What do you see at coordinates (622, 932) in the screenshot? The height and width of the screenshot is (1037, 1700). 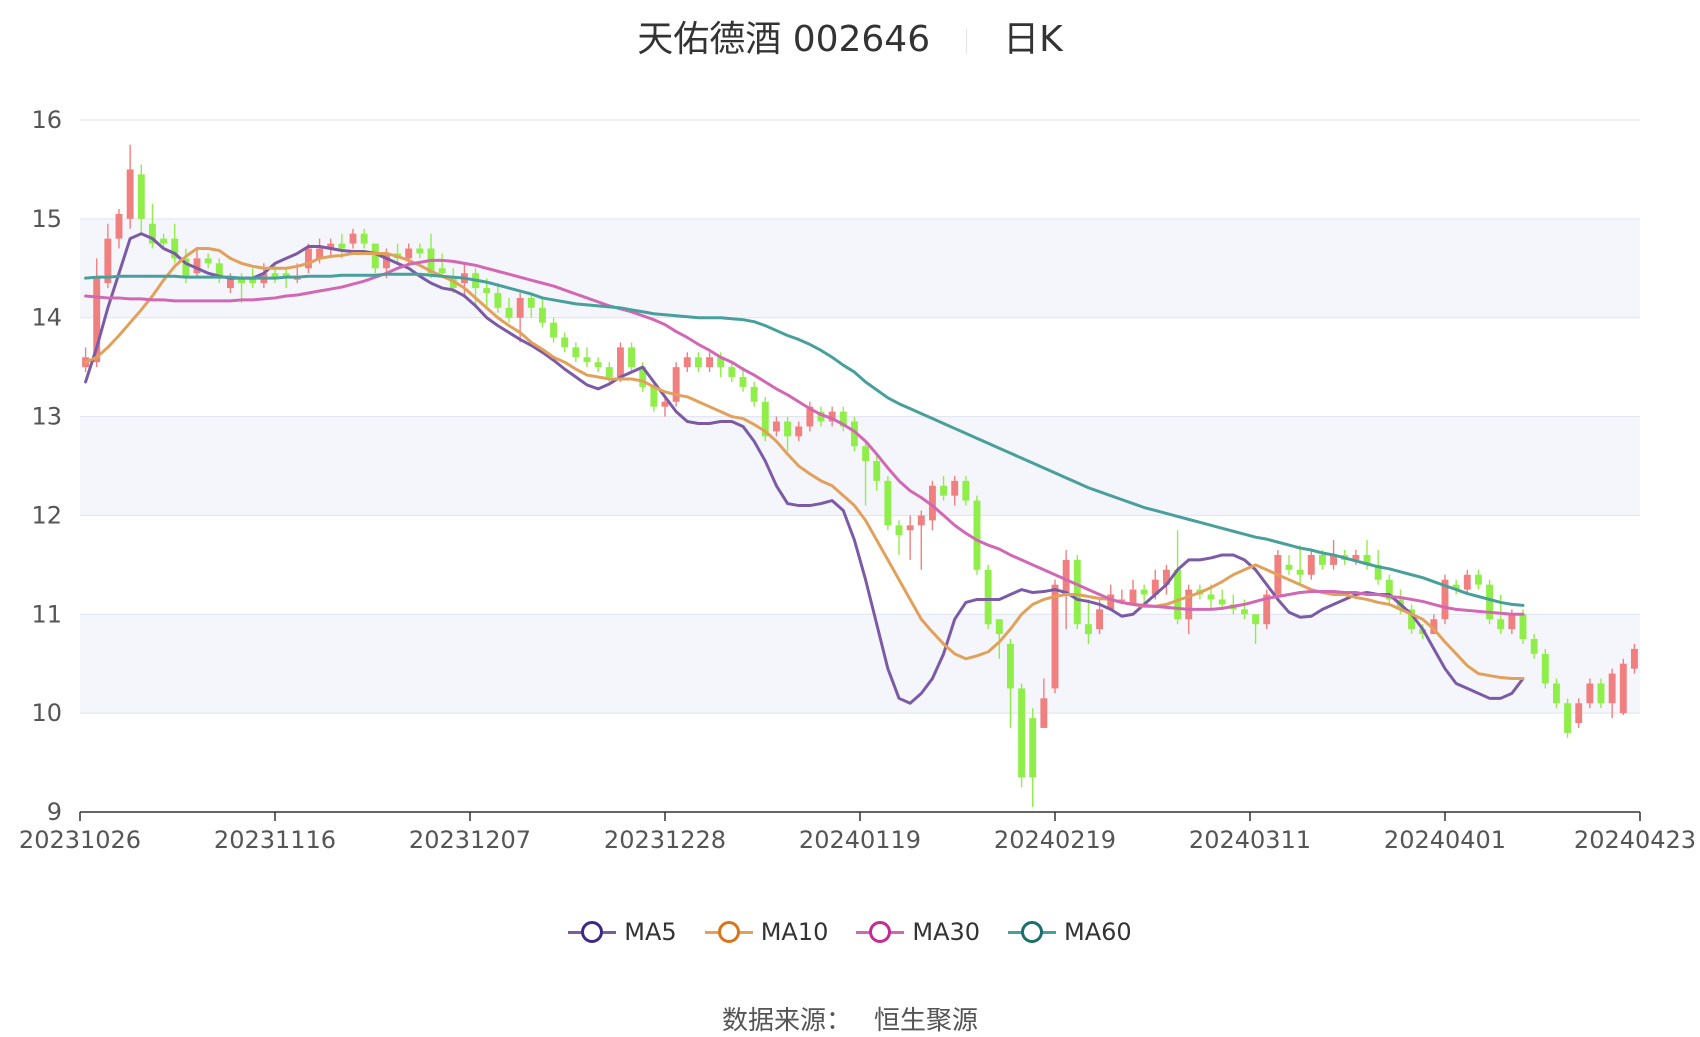 I see `legend-item-ma5: MA5` at bounding box center [622, 932].